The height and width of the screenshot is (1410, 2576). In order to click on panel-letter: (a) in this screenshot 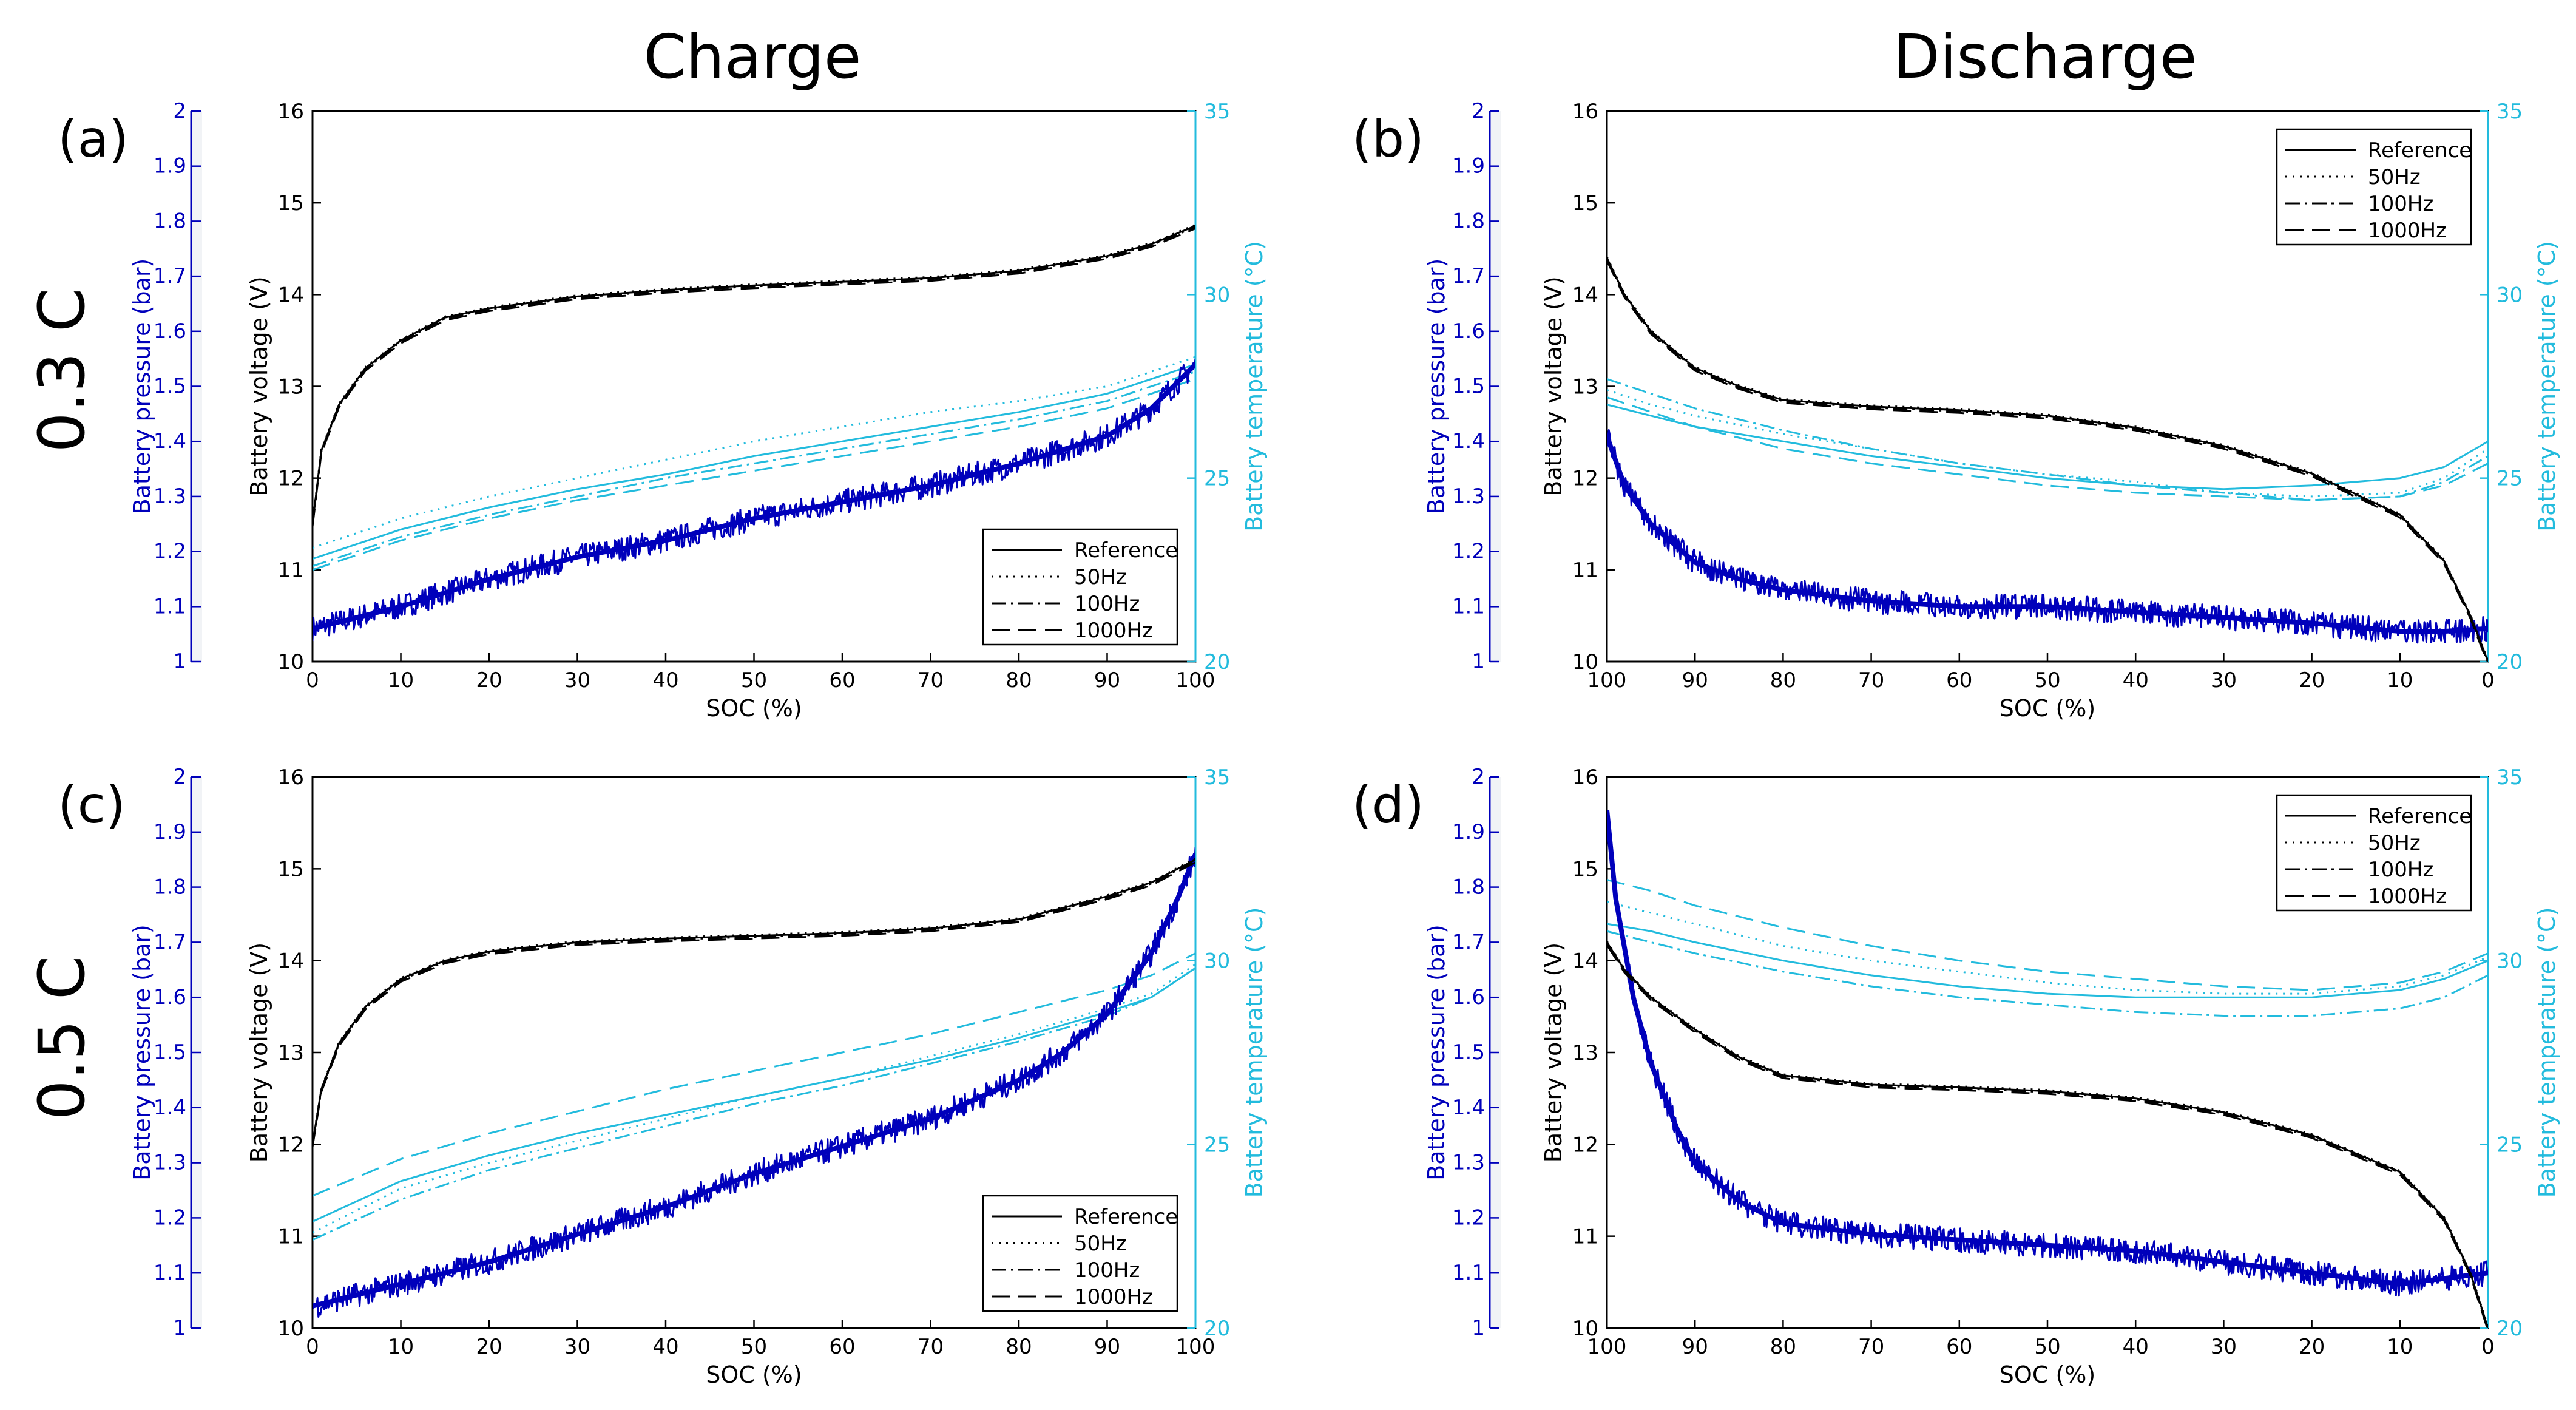, I will do `click(93, 139)`.